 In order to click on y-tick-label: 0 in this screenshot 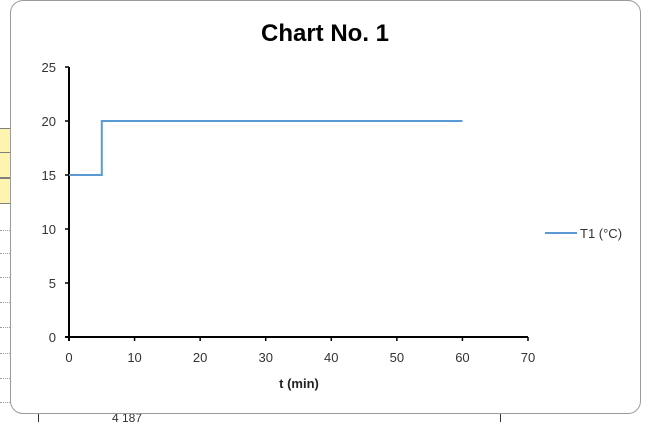, I will do `click(52, 337)`.